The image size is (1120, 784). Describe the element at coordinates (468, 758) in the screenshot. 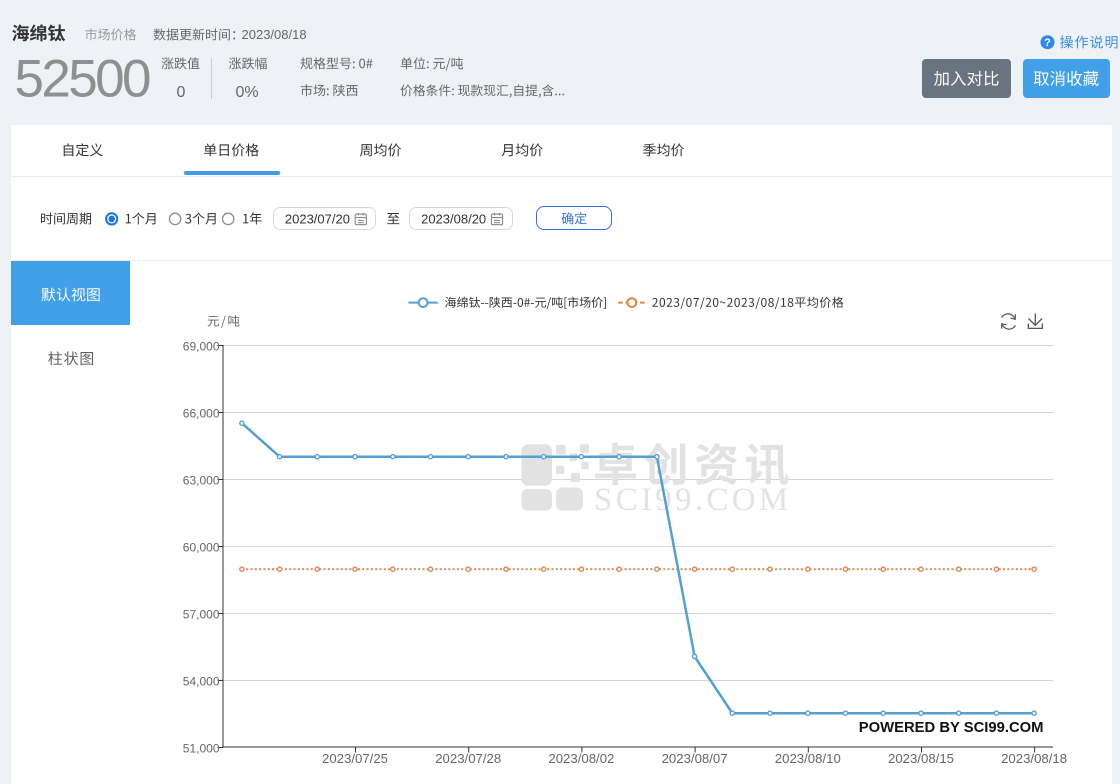

I see `svg-text: 2023/07/28` at that location.